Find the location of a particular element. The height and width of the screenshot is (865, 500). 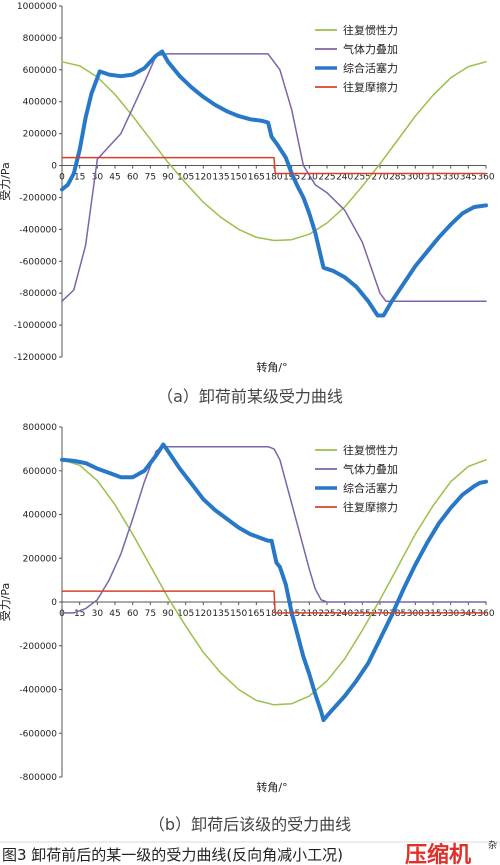

figure-caption: 图3 卸荷前后的某一级的受力曲线(反向角减小工况) is located at coordinates (172, 855).